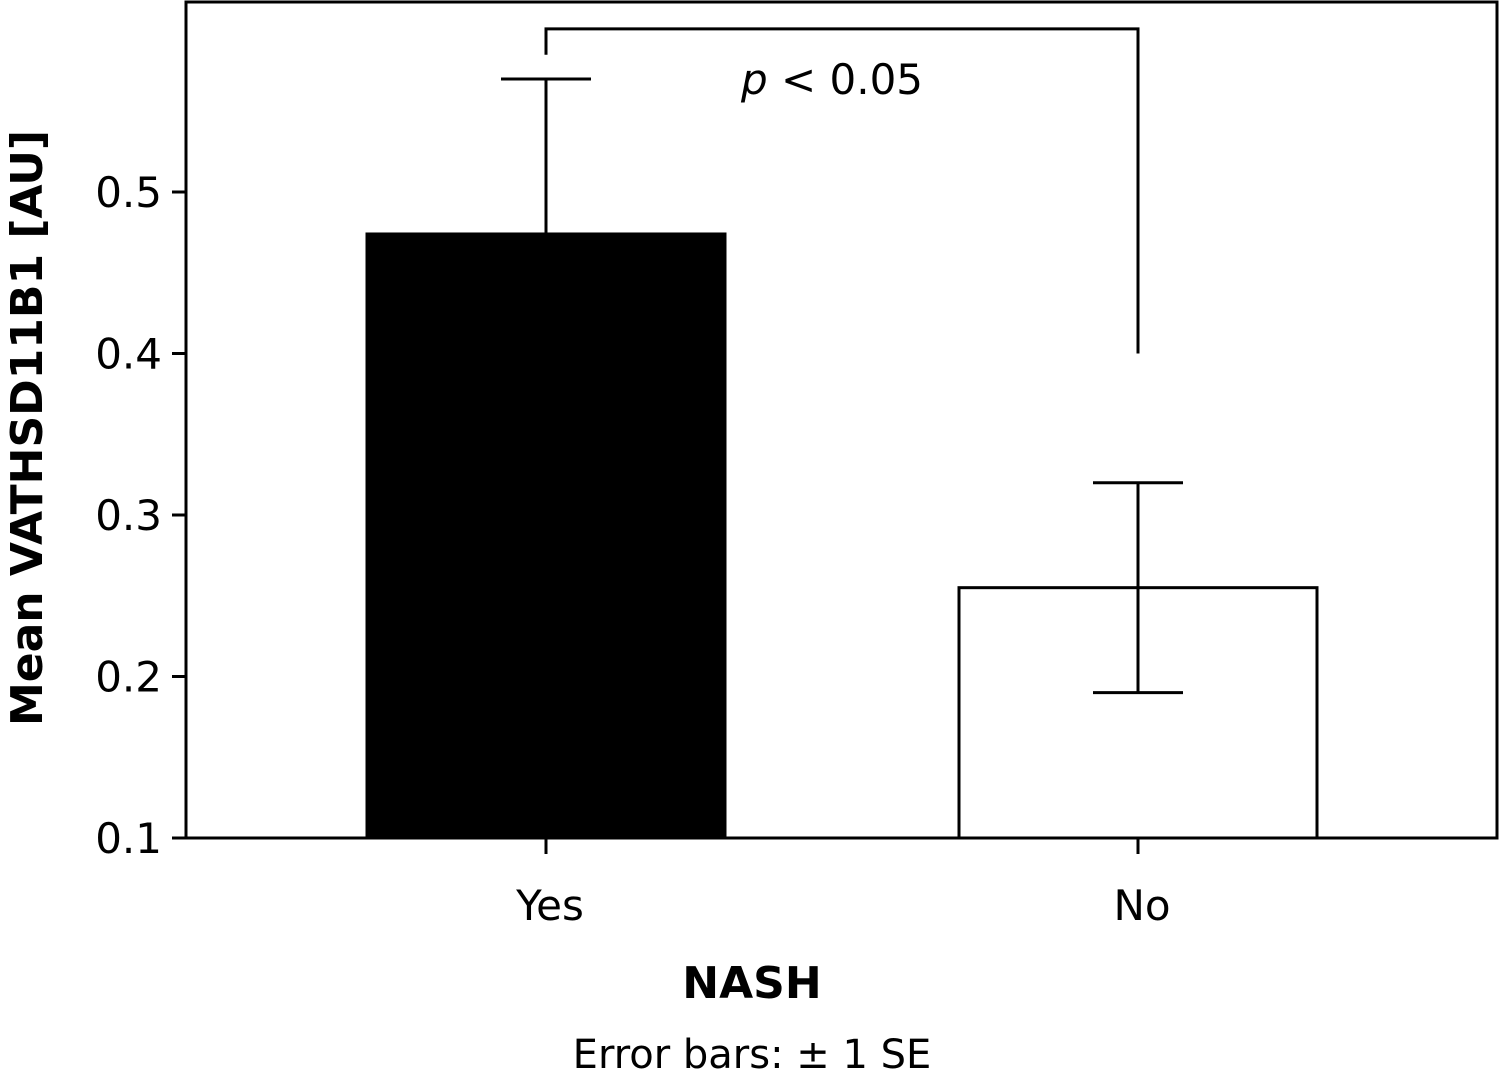  I want to click on p-value-annotation: p < 0.05, so click(831, 79).